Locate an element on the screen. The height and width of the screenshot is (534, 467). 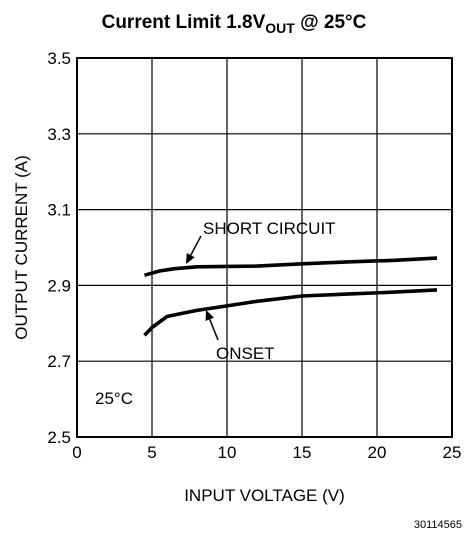
chart-title-prefix: Current Limit 1.8V is located at coordinates (184, 22).